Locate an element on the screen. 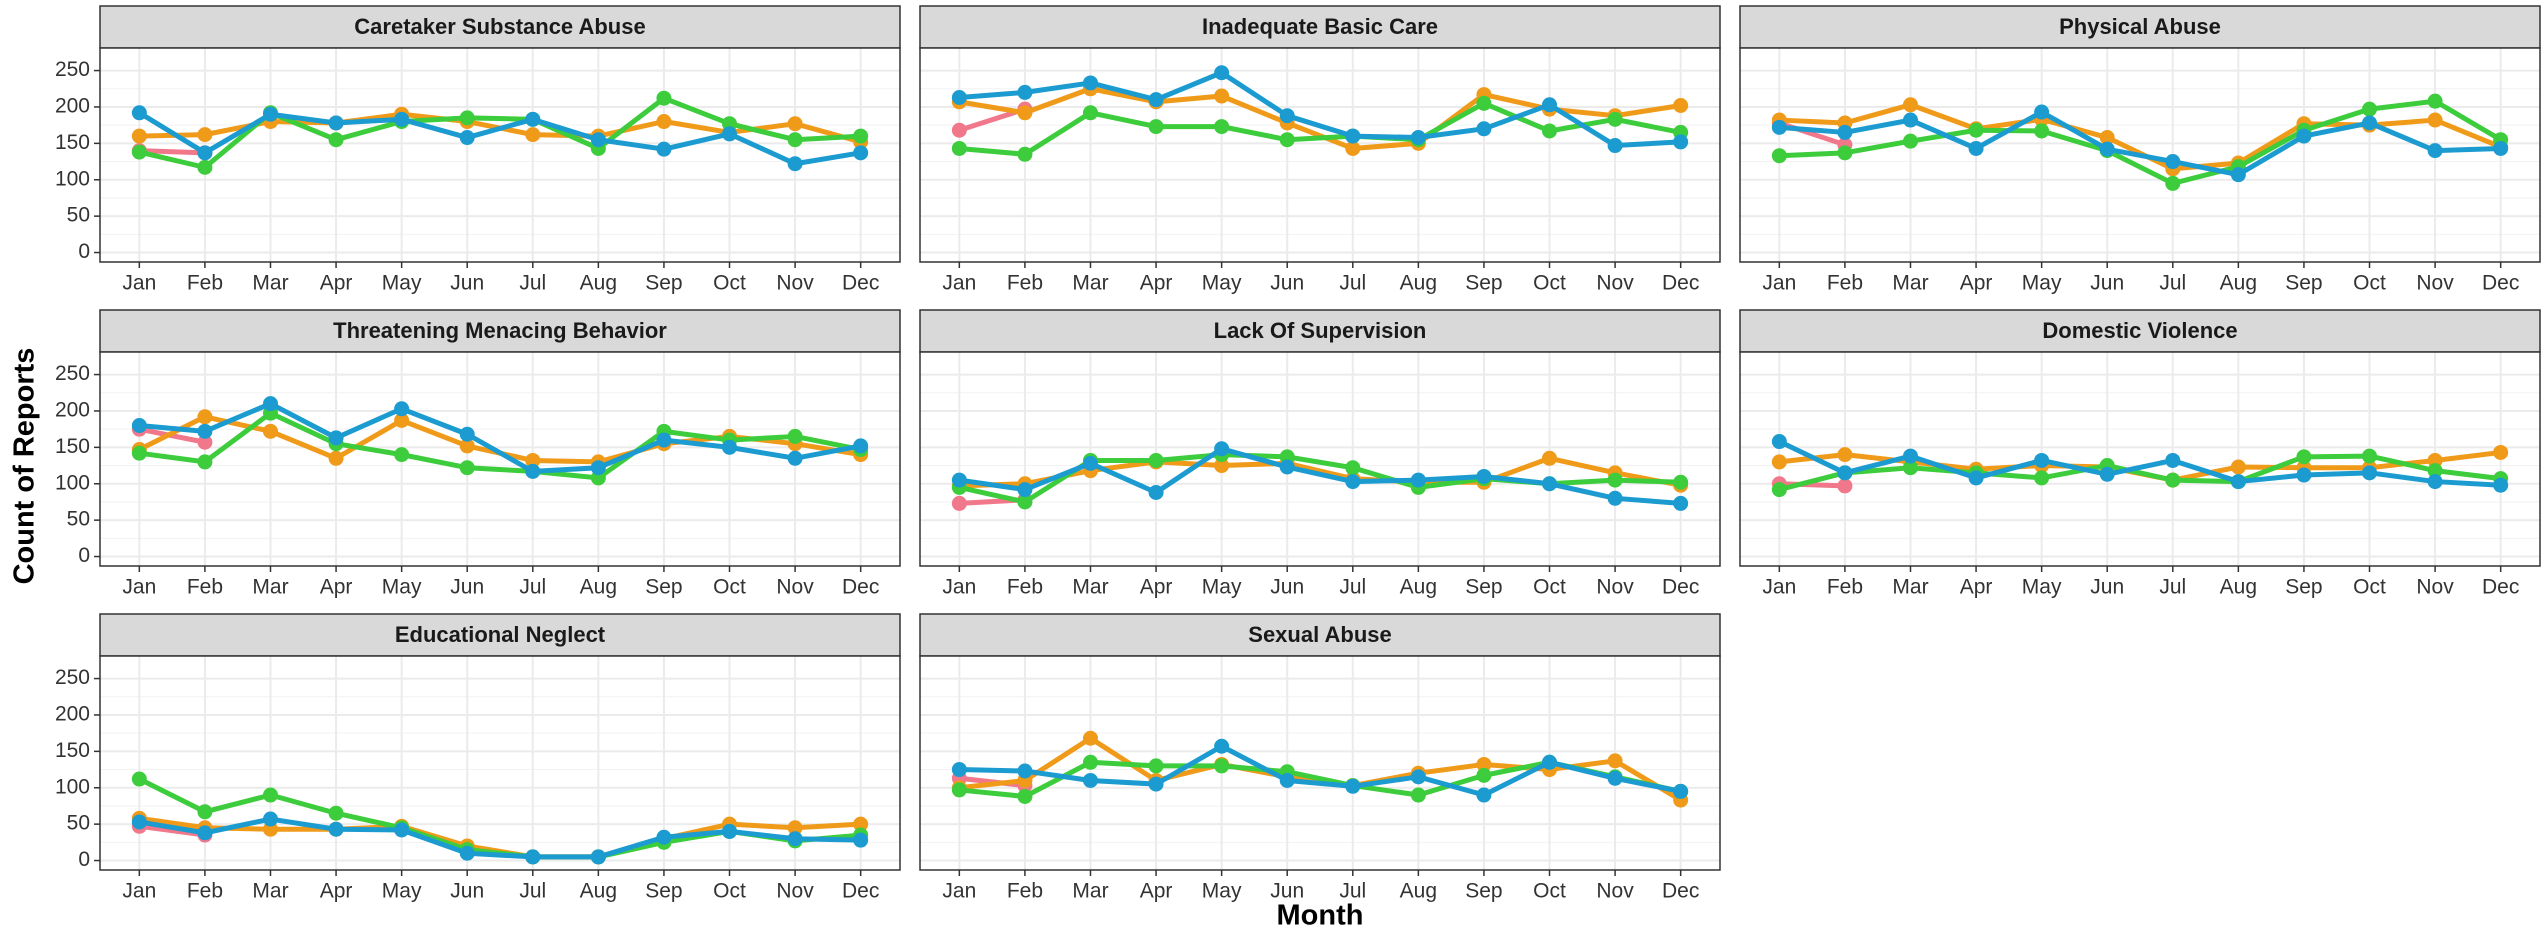 Image resolution: width=2542 pixels, height=932 pixels. x-tick-label: May is located at coordinates (1222, 587).